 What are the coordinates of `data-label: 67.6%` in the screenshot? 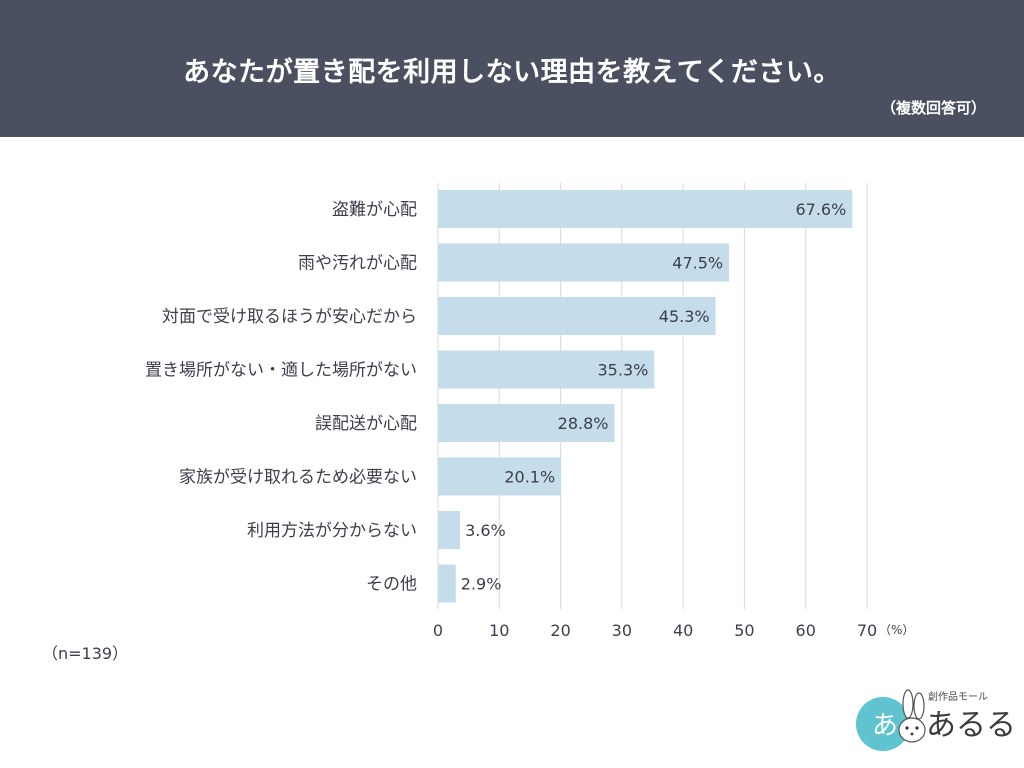 It's located at (820, 209).